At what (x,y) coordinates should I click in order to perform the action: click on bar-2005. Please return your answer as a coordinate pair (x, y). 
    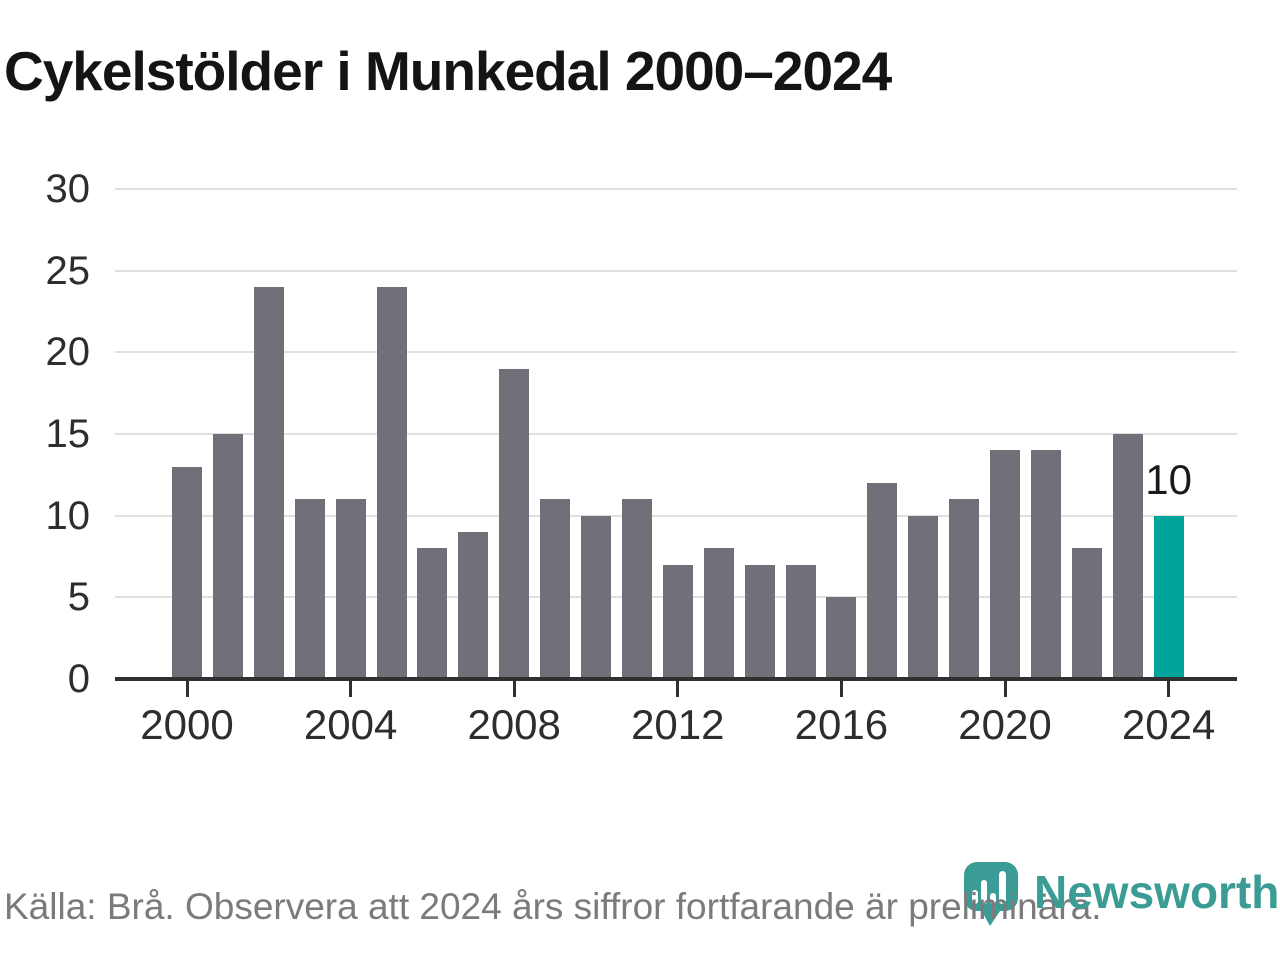
    Looking at the image, I should click on (391, 483).